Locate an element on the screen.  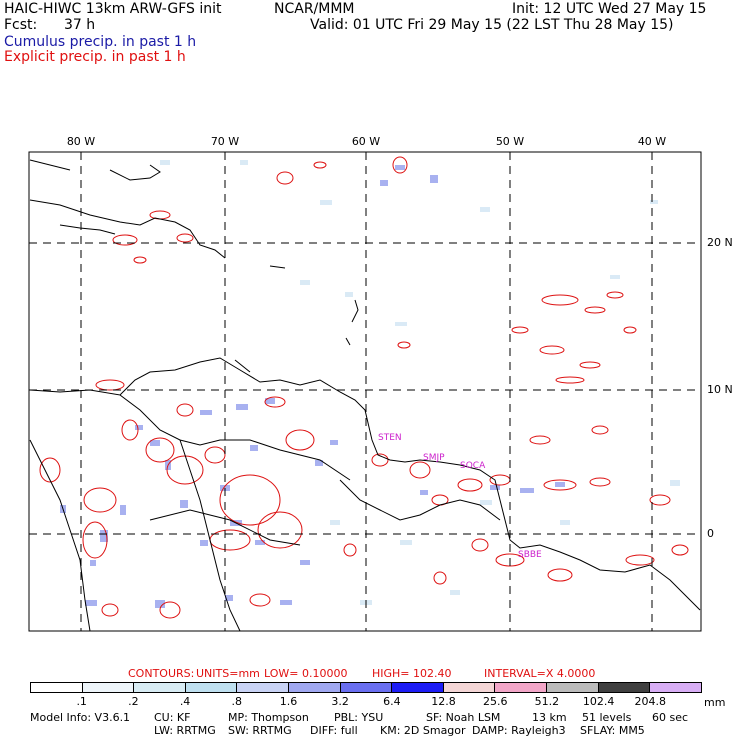
model-info-lw: LW: RRTMG is located at coordinates (185, 730).